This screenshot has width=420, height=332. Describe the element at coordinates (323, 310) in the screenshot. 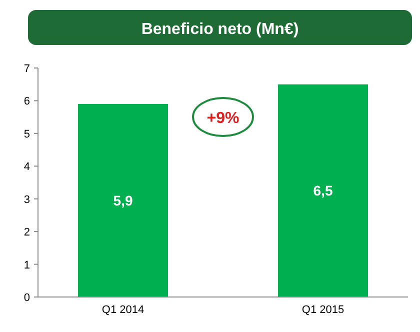

I see `x-tick-label: Q1 2015` at that location.